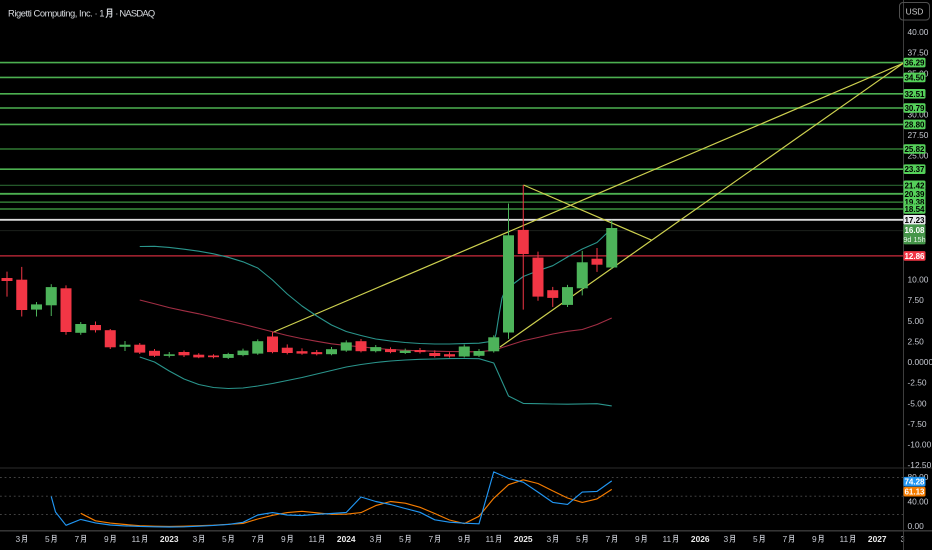 Image resolution: width=932 pixels, height=550 pixels. What do you see at coordinates (916, 300) in the screenshot?
I see `svg-text: 7.50` at bounding box center [916, 300].